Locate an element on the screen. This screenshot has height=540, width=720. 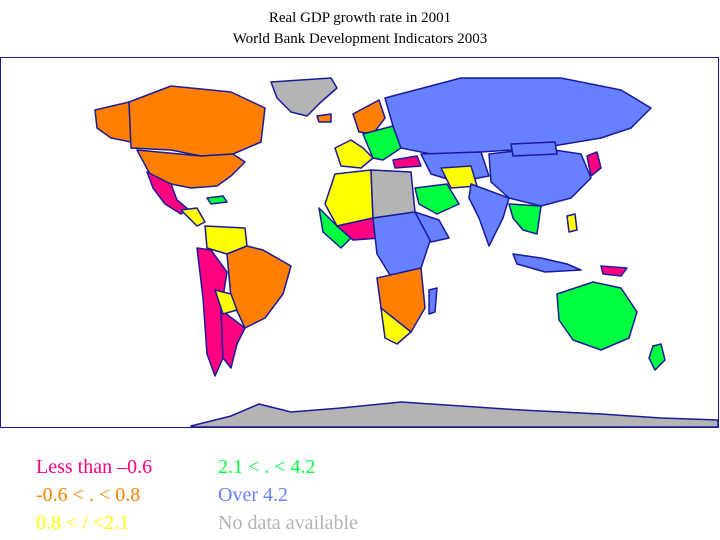
map-title-line-2: World Bank Development Indicators 2003 is located at coordinates (360, 39).